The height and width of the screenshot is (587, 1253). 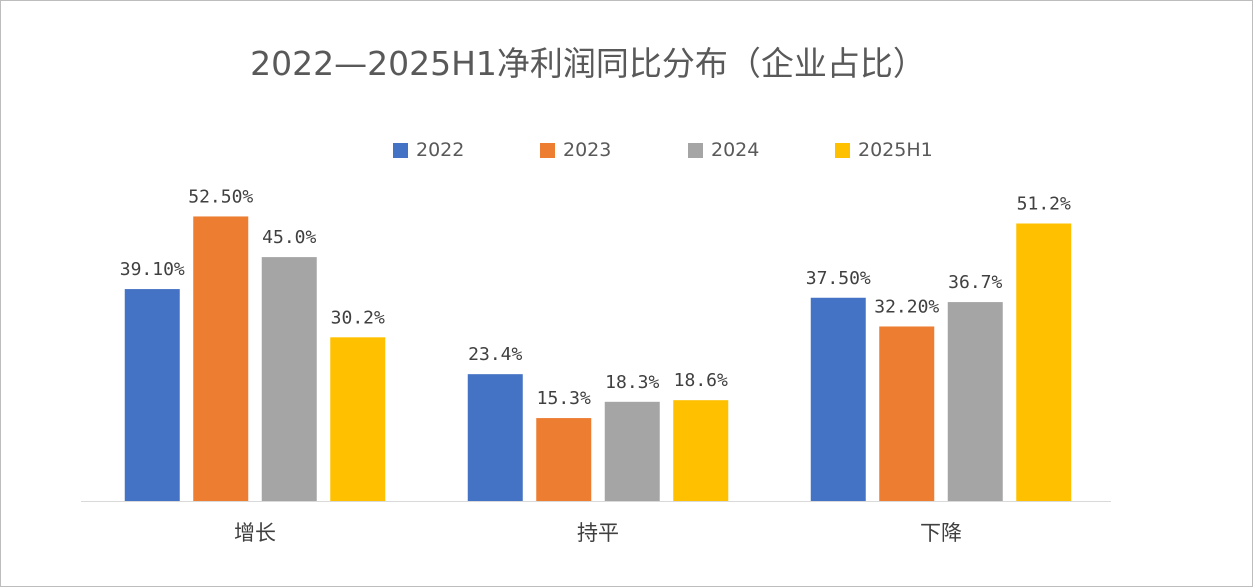 What do you see at coordinates (895, 150) in the screenshot?
I see `legend-label: 2025H1` at bounding box center [895, 150].